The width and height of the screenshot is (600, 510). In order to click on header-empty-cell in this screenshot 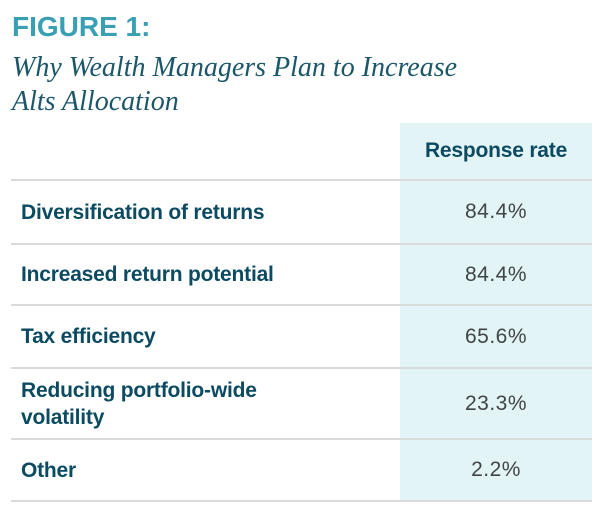, I will do `click(205, 151)`.